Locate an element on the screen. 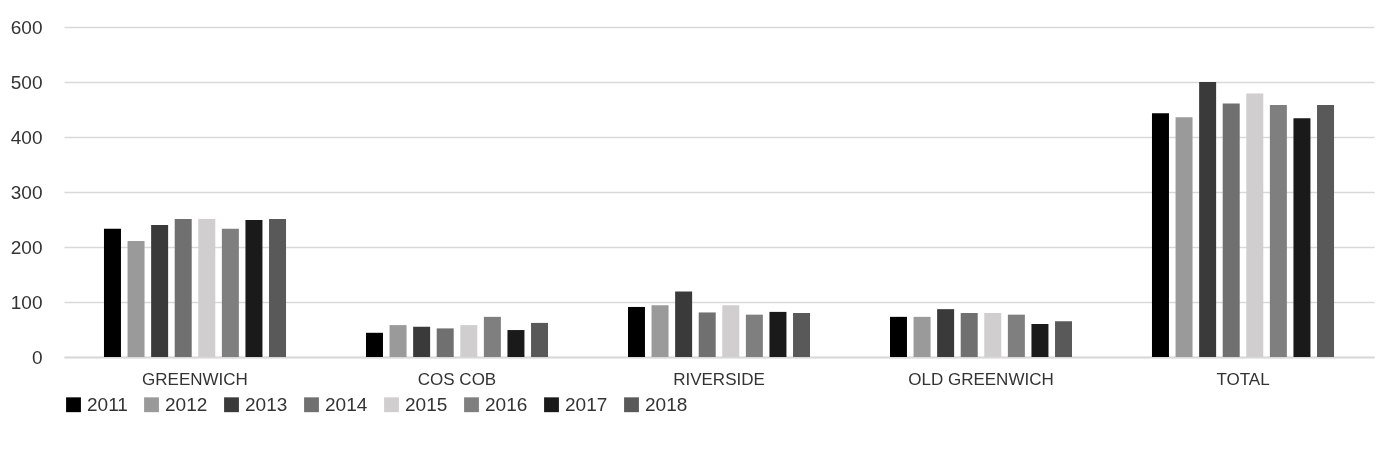 Image resolution: width=1400 pixels, height=450 pixels. y-tick-label: 600 is located at coordinates (26, 27).